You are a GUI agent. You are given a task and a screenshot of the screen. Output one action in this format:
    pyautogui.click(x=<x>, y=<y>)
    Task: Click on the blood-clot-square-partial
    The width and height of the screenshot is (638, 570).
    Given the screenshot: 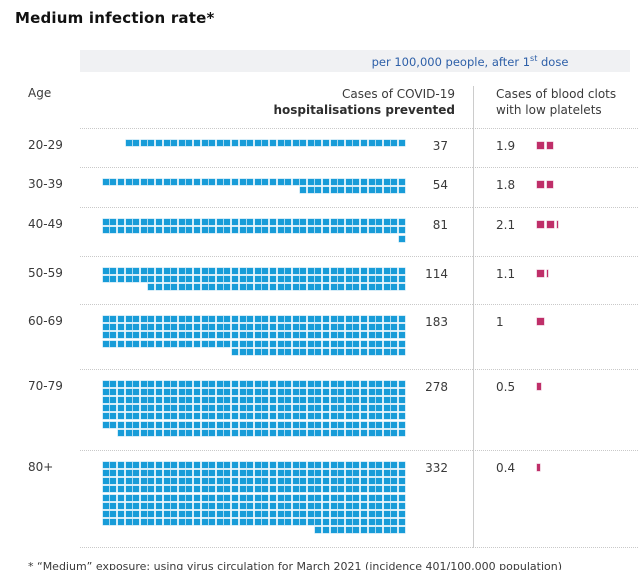 What is the action you would take?
    pyautogui.click(x=557, y=225)
    